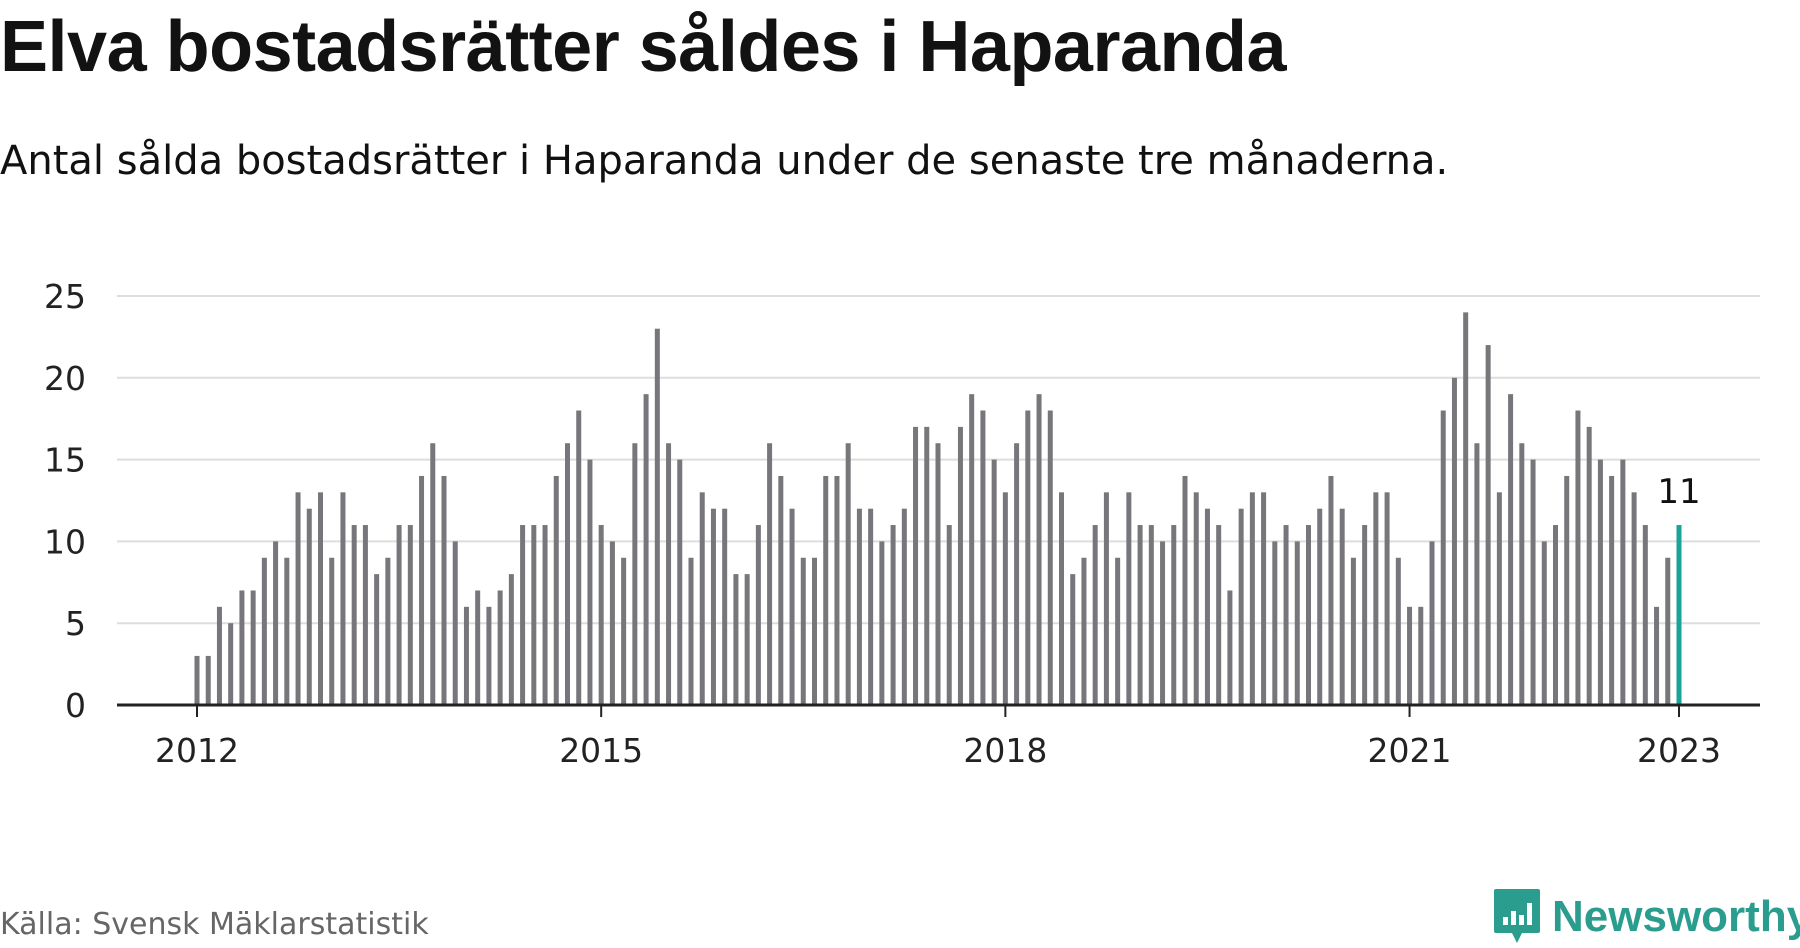  I want to click on y-tick-label: 0, so click(75, 705).